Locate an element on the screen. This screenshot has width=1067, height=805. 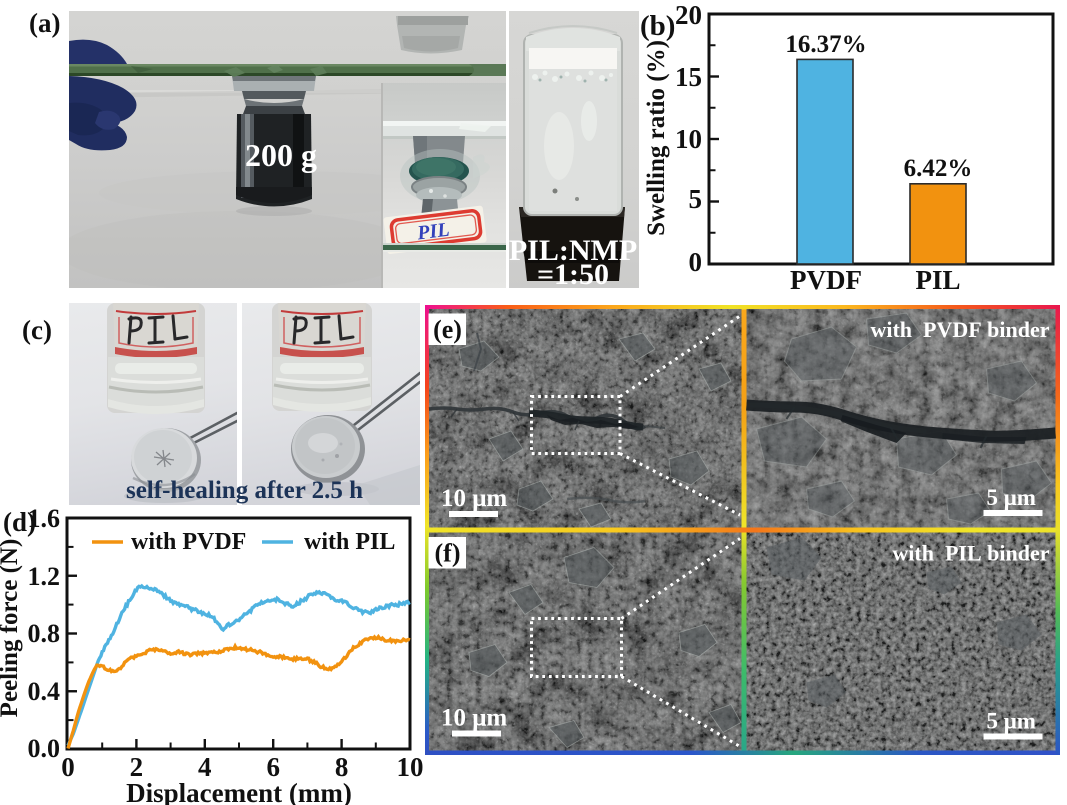
svg-text: Displacement (mm) is located at coordinates (239, 791).